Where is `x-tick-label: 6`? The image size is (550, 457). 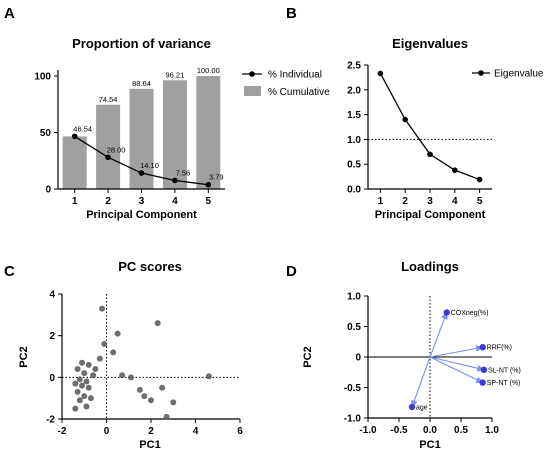
x-tick-label: 6 is located at coordinates (240, 431).